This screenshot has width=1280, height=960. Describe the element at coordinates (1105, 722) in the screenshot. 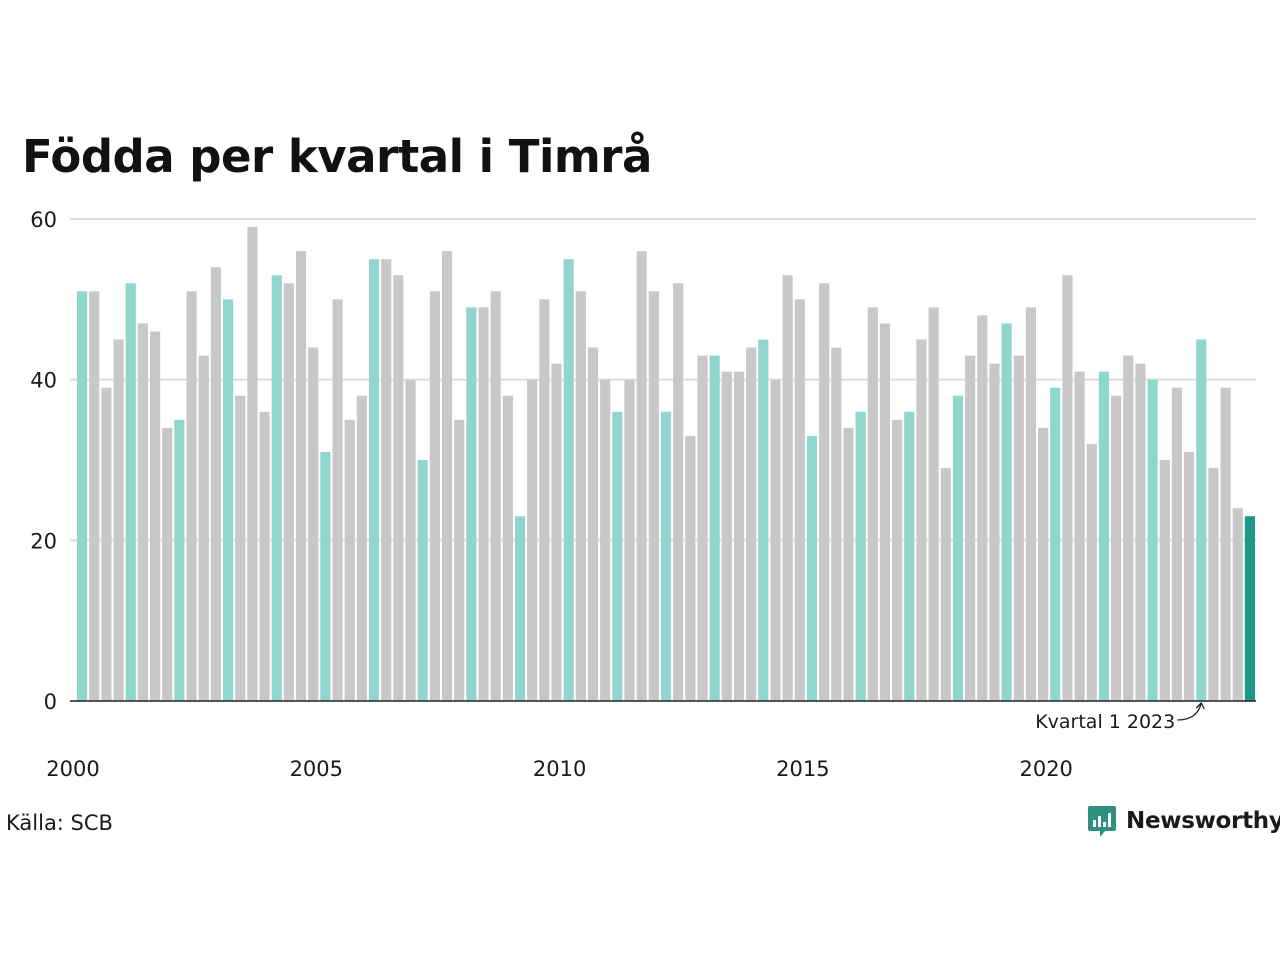

I see `annotation-label: Kvartal 1 2023` at that location.